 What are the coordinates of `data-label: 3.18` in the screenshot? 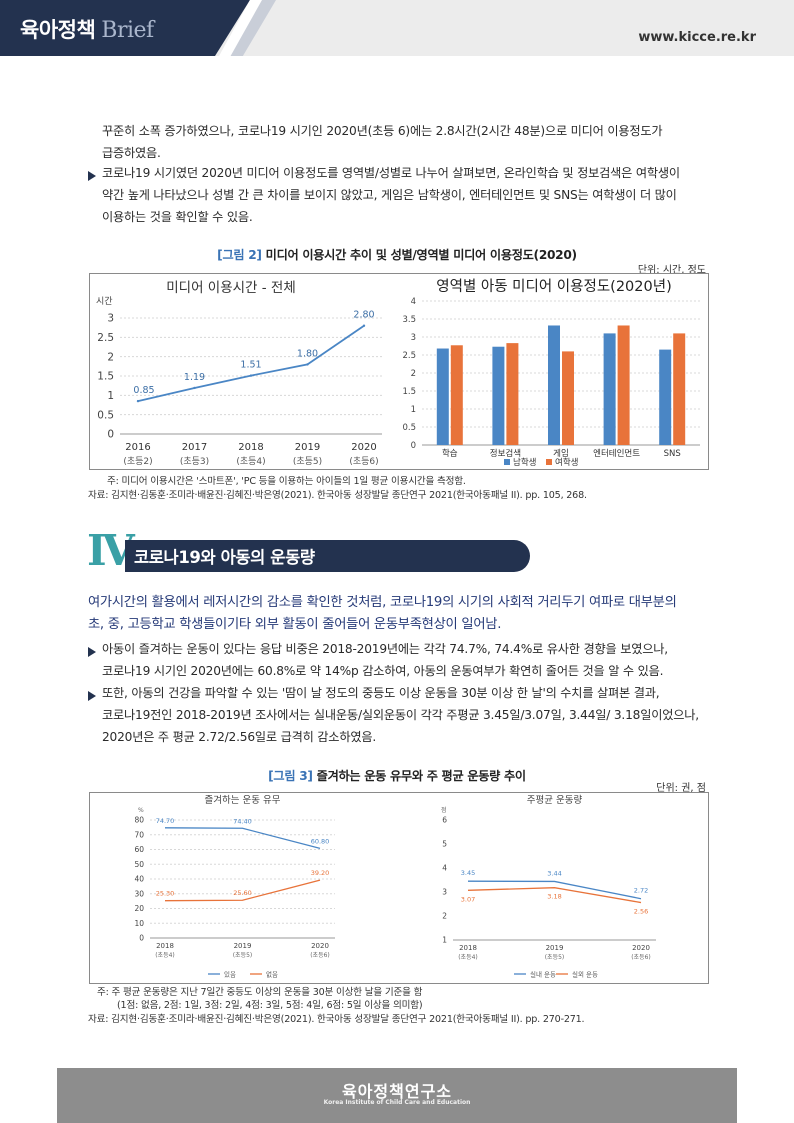 It's located at (554, 897).